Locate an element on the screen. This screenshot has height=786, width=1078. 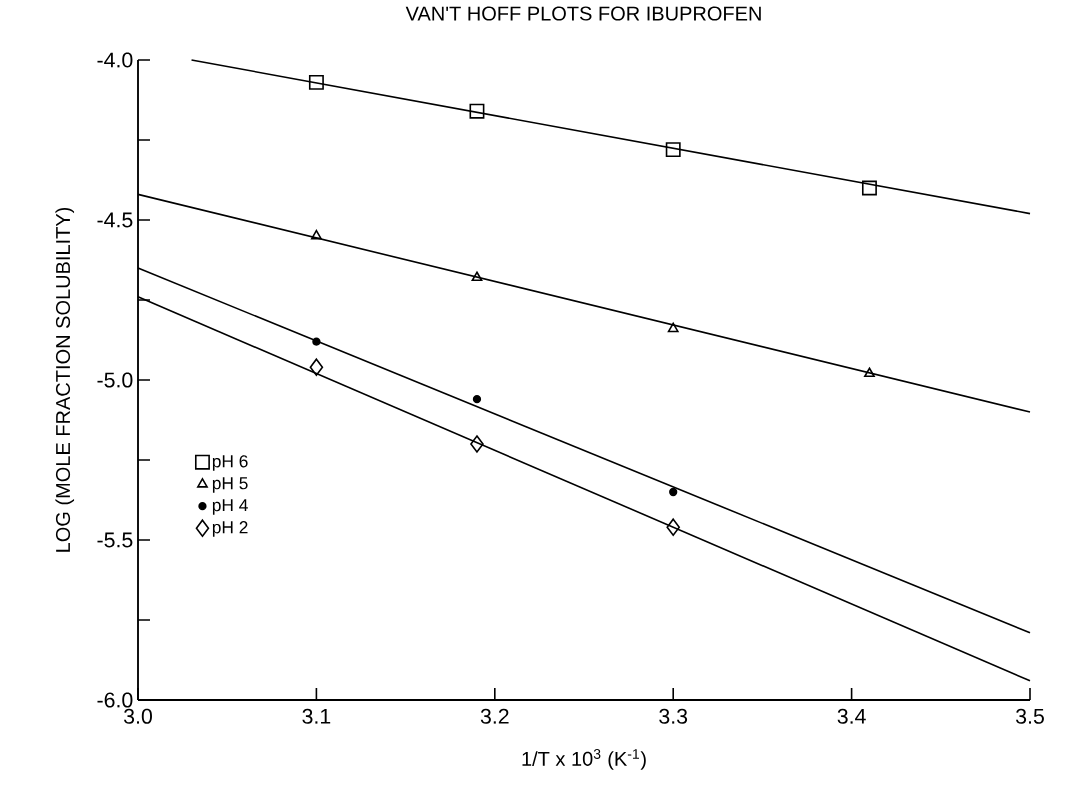
legend-label: pH 6 is located at coordinates (230, 463).